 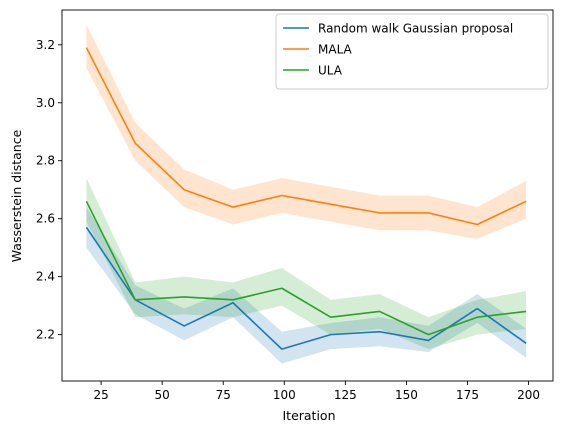 What do you see at coordinates (528, 395) in the screenshot?
I see `x-tick-label: 200` at bounding box center [528, 395].